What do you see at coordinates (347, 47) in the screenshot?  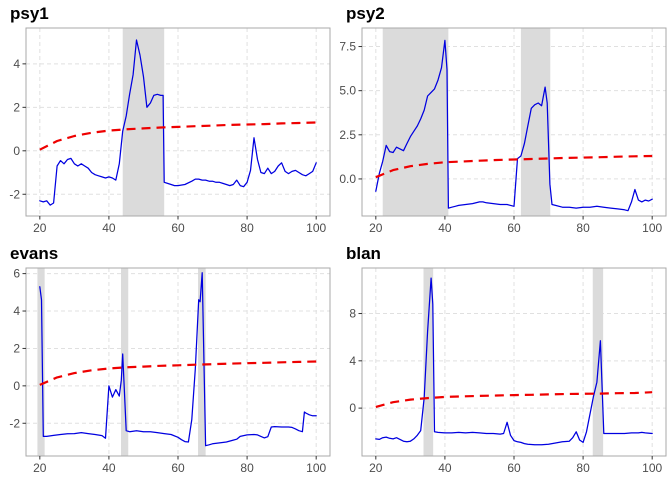 I see `y-tick-label: 7.5` at bounding box center [347, 47].